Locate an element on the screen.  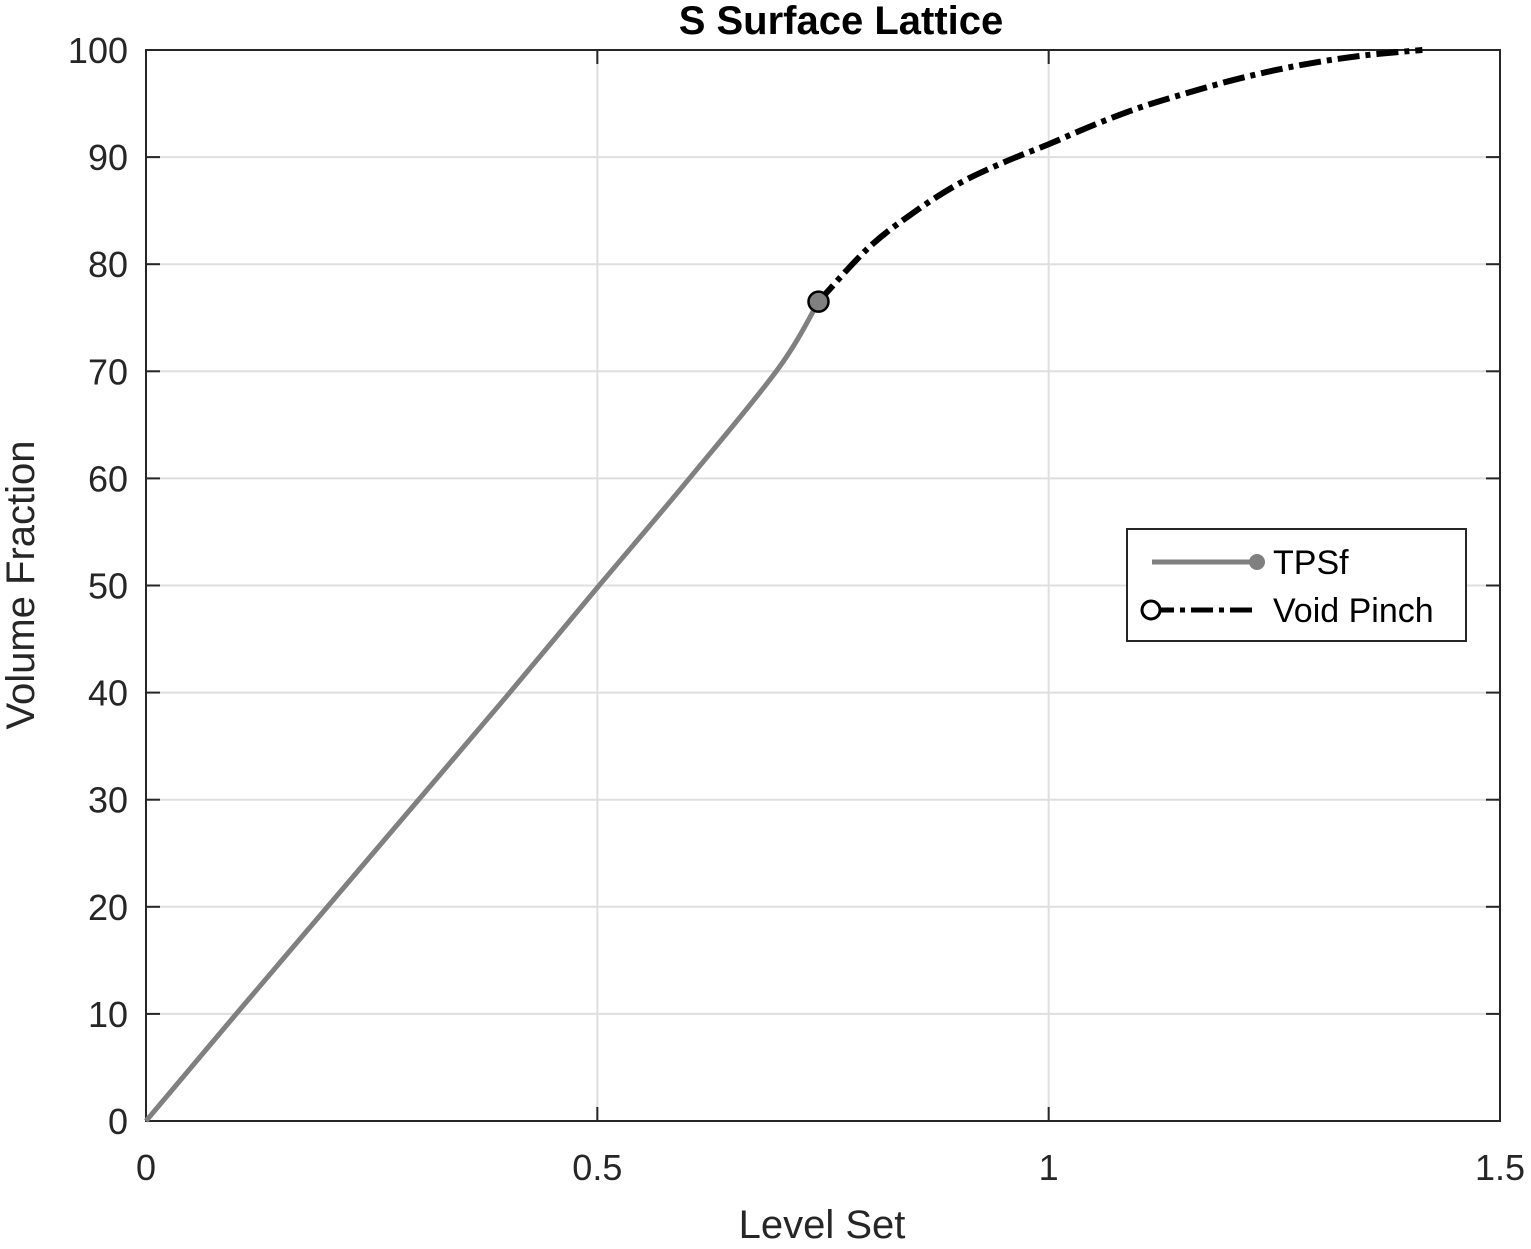
legend-label-tpsf: TPSf is located at coordinates (1311, 563).